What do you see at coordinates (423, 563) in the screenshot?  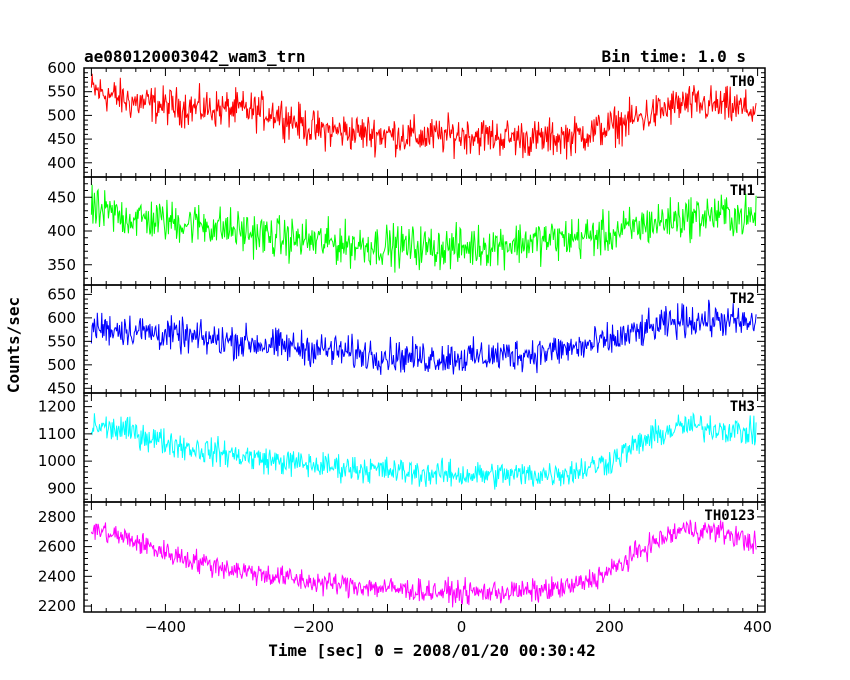 I see `series-line-th0123` at bounding box center [423, 563].